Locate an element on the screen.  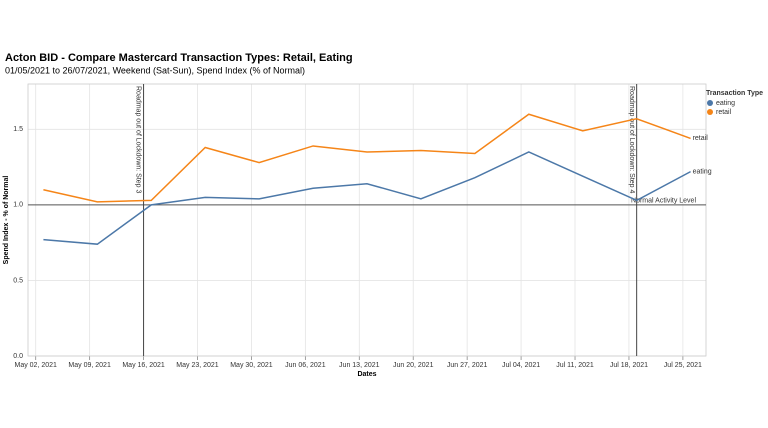
y-tick-label: 1.5 is located at coordinates (18, 129).